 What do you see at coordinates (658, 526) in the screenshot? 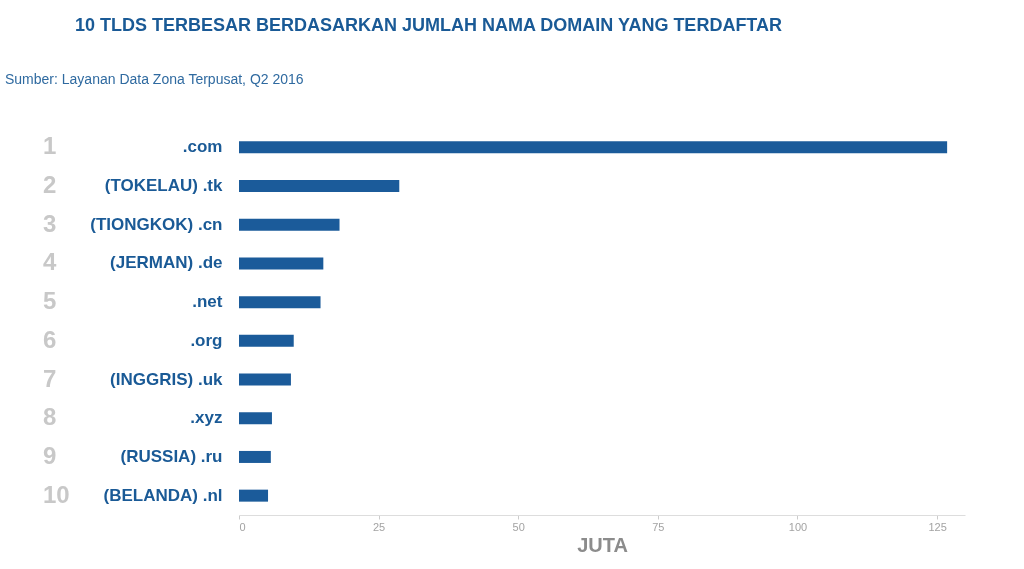
I see `x-tick-label: 75` at bounding box center [658, 526].